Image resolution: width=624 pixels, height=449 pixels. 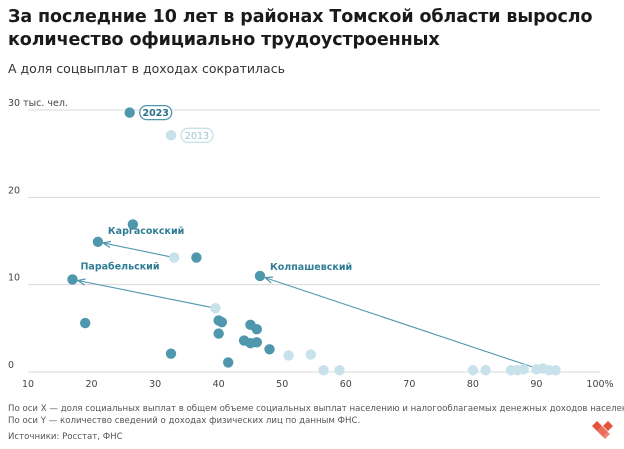 What do you see at coordinates (409, 384) in the screenshot?
I see `x-tick-label: 70` at bounding box center [409, 384].